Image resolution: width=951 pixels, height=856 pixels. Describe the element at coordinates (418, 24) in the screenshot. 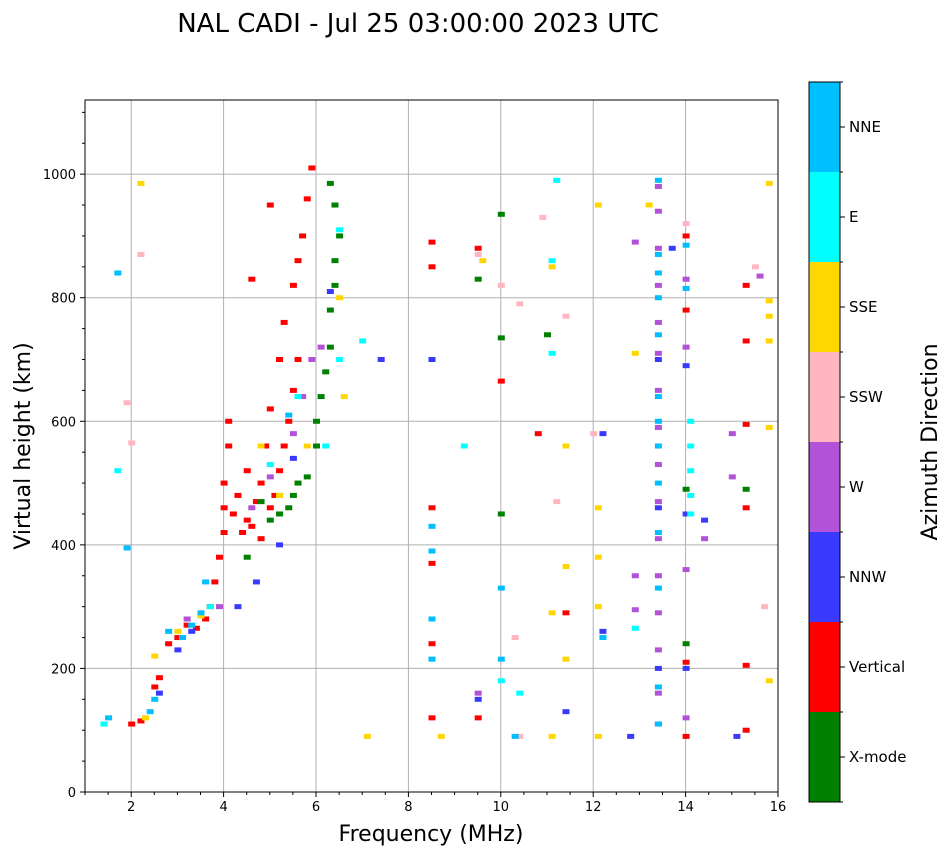

I see `chart-title: NAL CADI - Jul 25 03:00:00 2023 UTC` at that location.